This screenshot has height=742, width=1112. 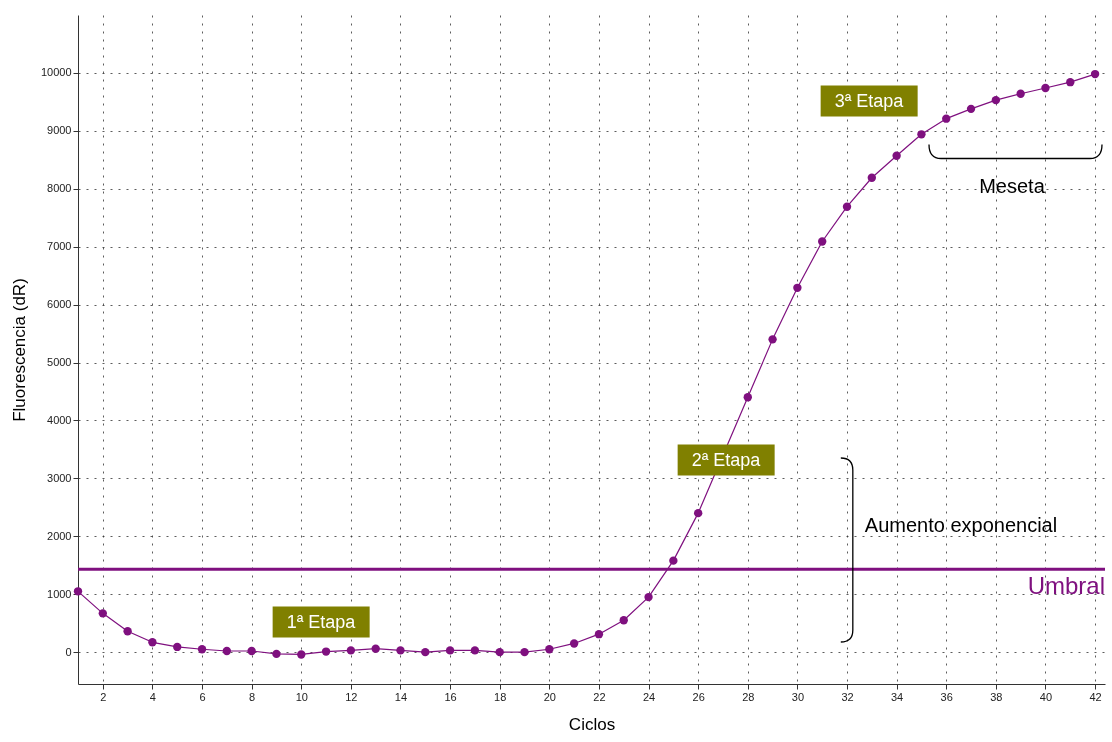 What do you see at coordinates (500, 696) in the screenshot?
I see `x-tick-label: 18` at bounding box center [500, 696].